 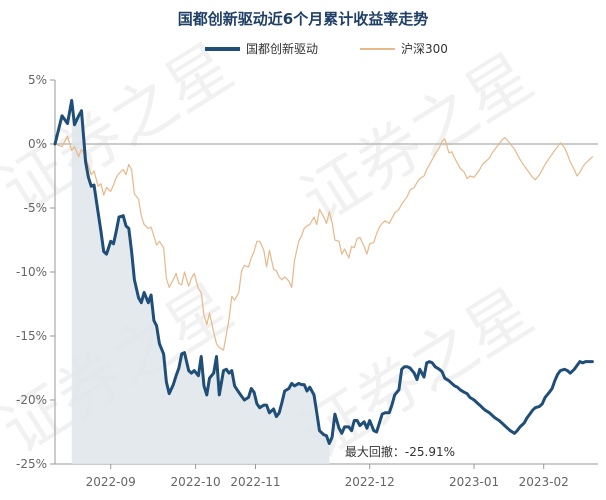 I want to click on x-tick-label: 2023-01, so click(x=474, y=482).